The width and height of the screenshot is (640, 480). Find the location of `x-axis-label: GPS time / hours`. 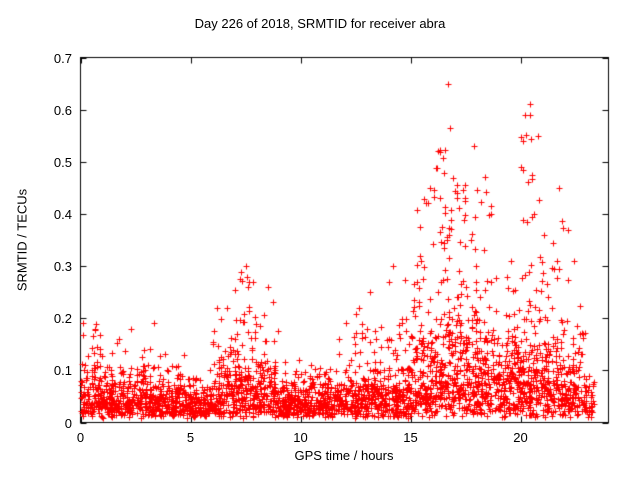

x-axis-label: GPS time / hours is located at coordinates (344, 455).